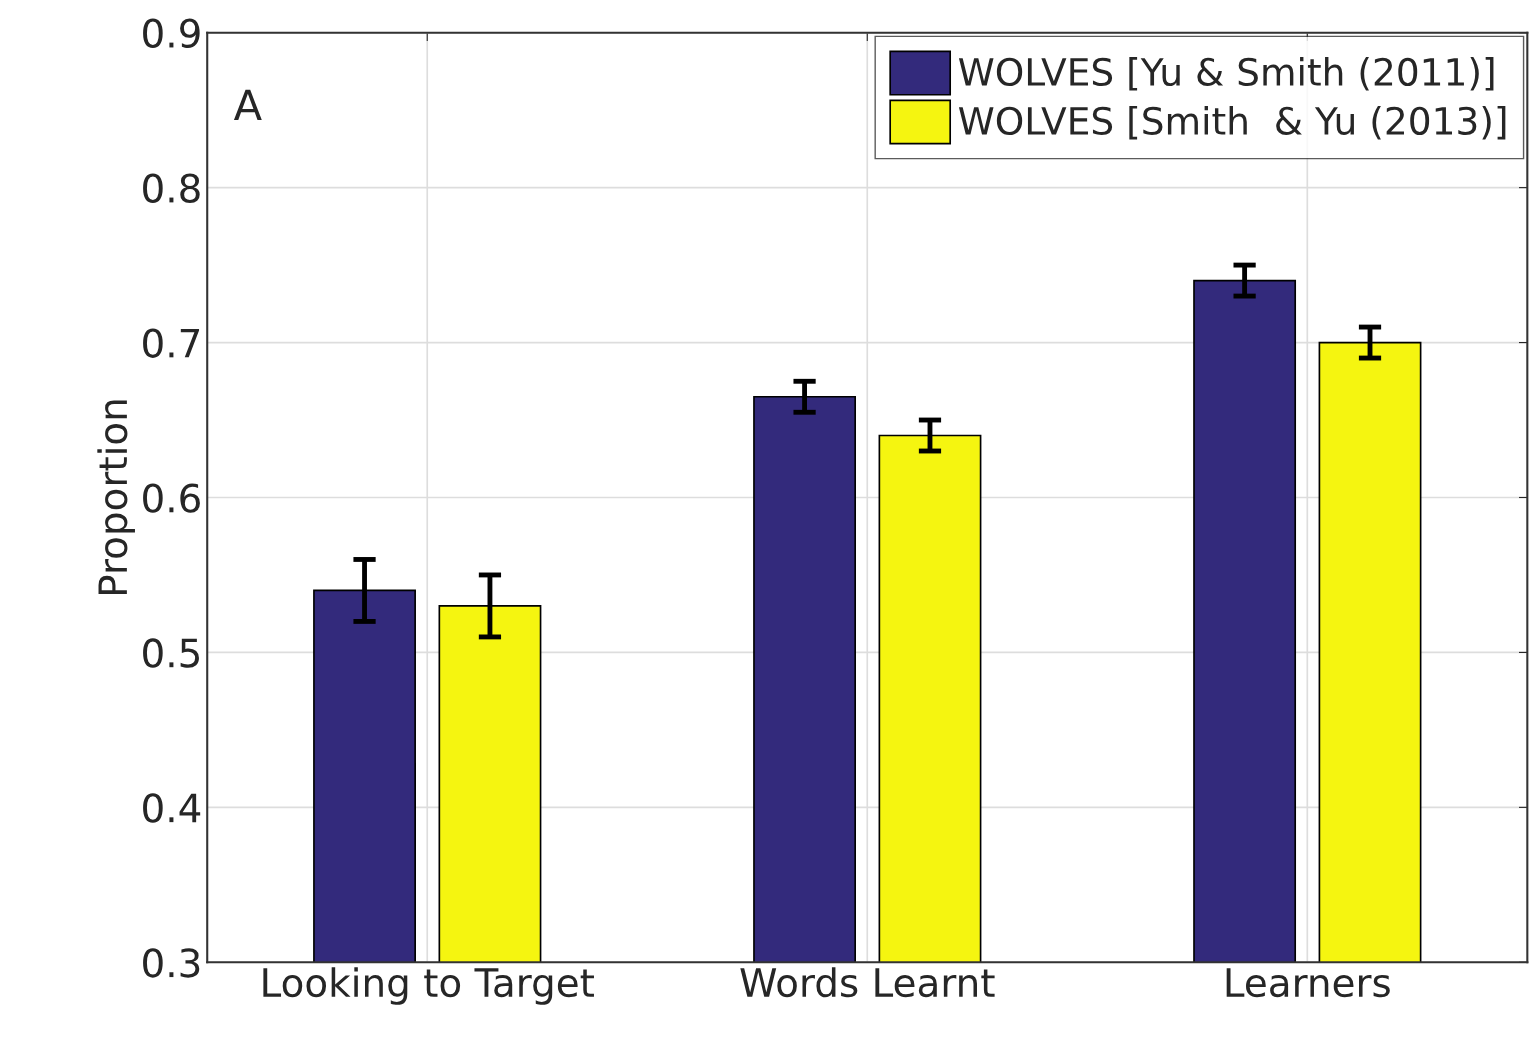 The image size is (1535, 1054). What do you see at coordinates (428, 986) in the screenshot?
I see `x-tick-label: Looking to Target` at bounding box center [428, 986].